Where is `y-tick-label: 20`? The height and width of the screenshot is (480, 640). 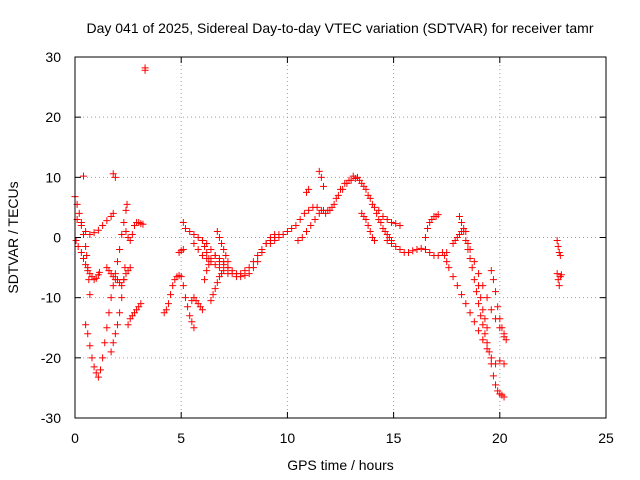
y-tick-label: 20 is located at coordinates (53, 117).